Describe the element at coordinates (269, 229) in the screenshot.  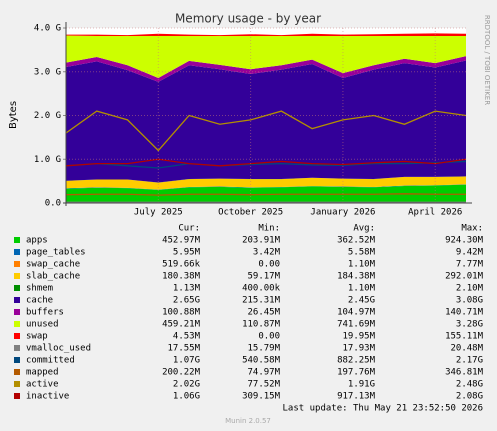
I see `legend-header: Min:` at that location.